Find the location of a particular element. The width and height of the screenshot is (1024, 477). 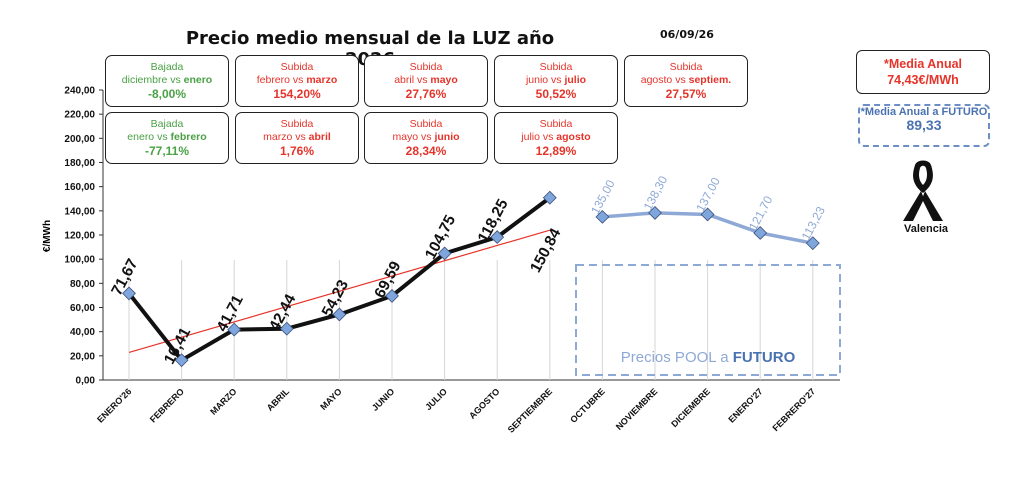

future-data-label: 137,00 is located at coordinates (708, 194).